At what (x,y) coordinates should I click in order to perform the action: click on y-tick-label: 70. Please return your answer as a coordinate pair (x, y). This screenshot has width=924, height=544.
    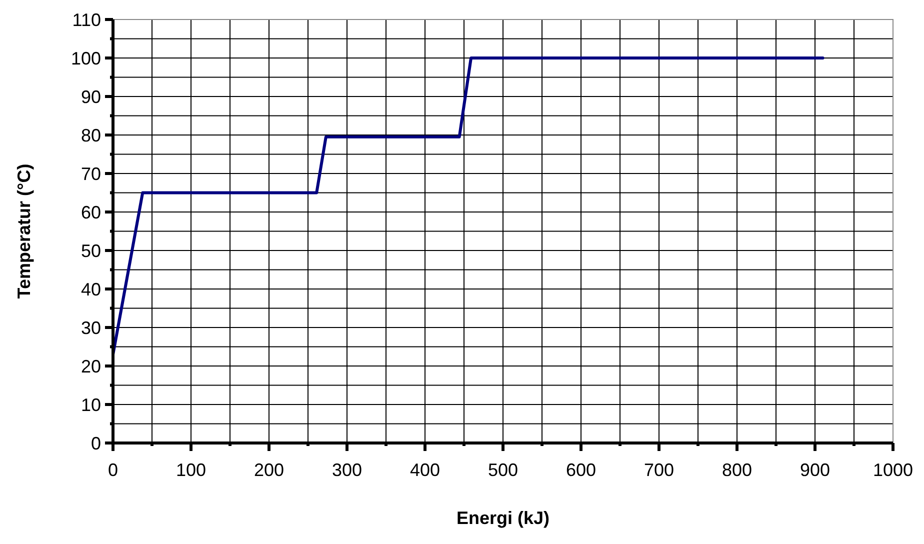
    Looking at the image, I should click on (90, 174).